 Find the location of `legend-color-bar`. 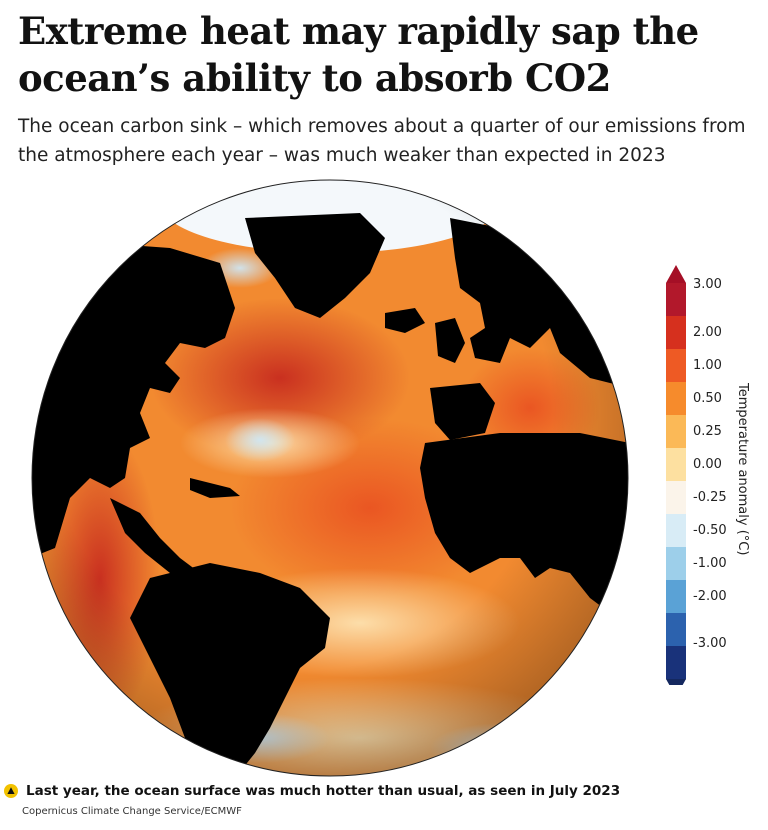

legend-color-bar is located at coordinates (676, 475).